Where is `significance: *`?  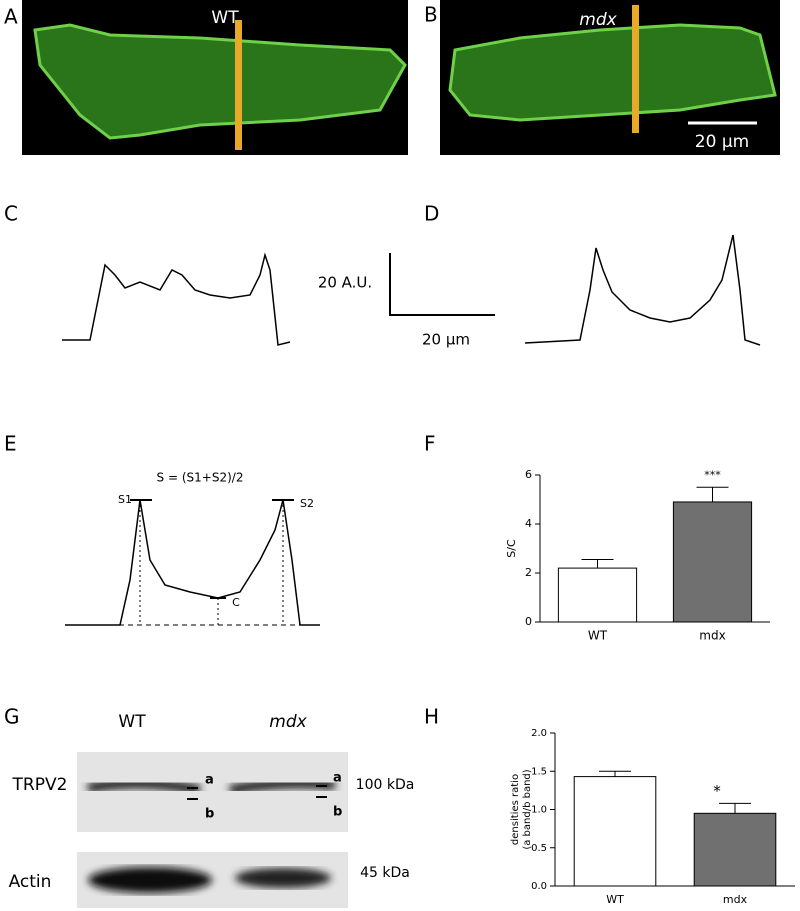
significance: * is located at coordinates (717, 791).